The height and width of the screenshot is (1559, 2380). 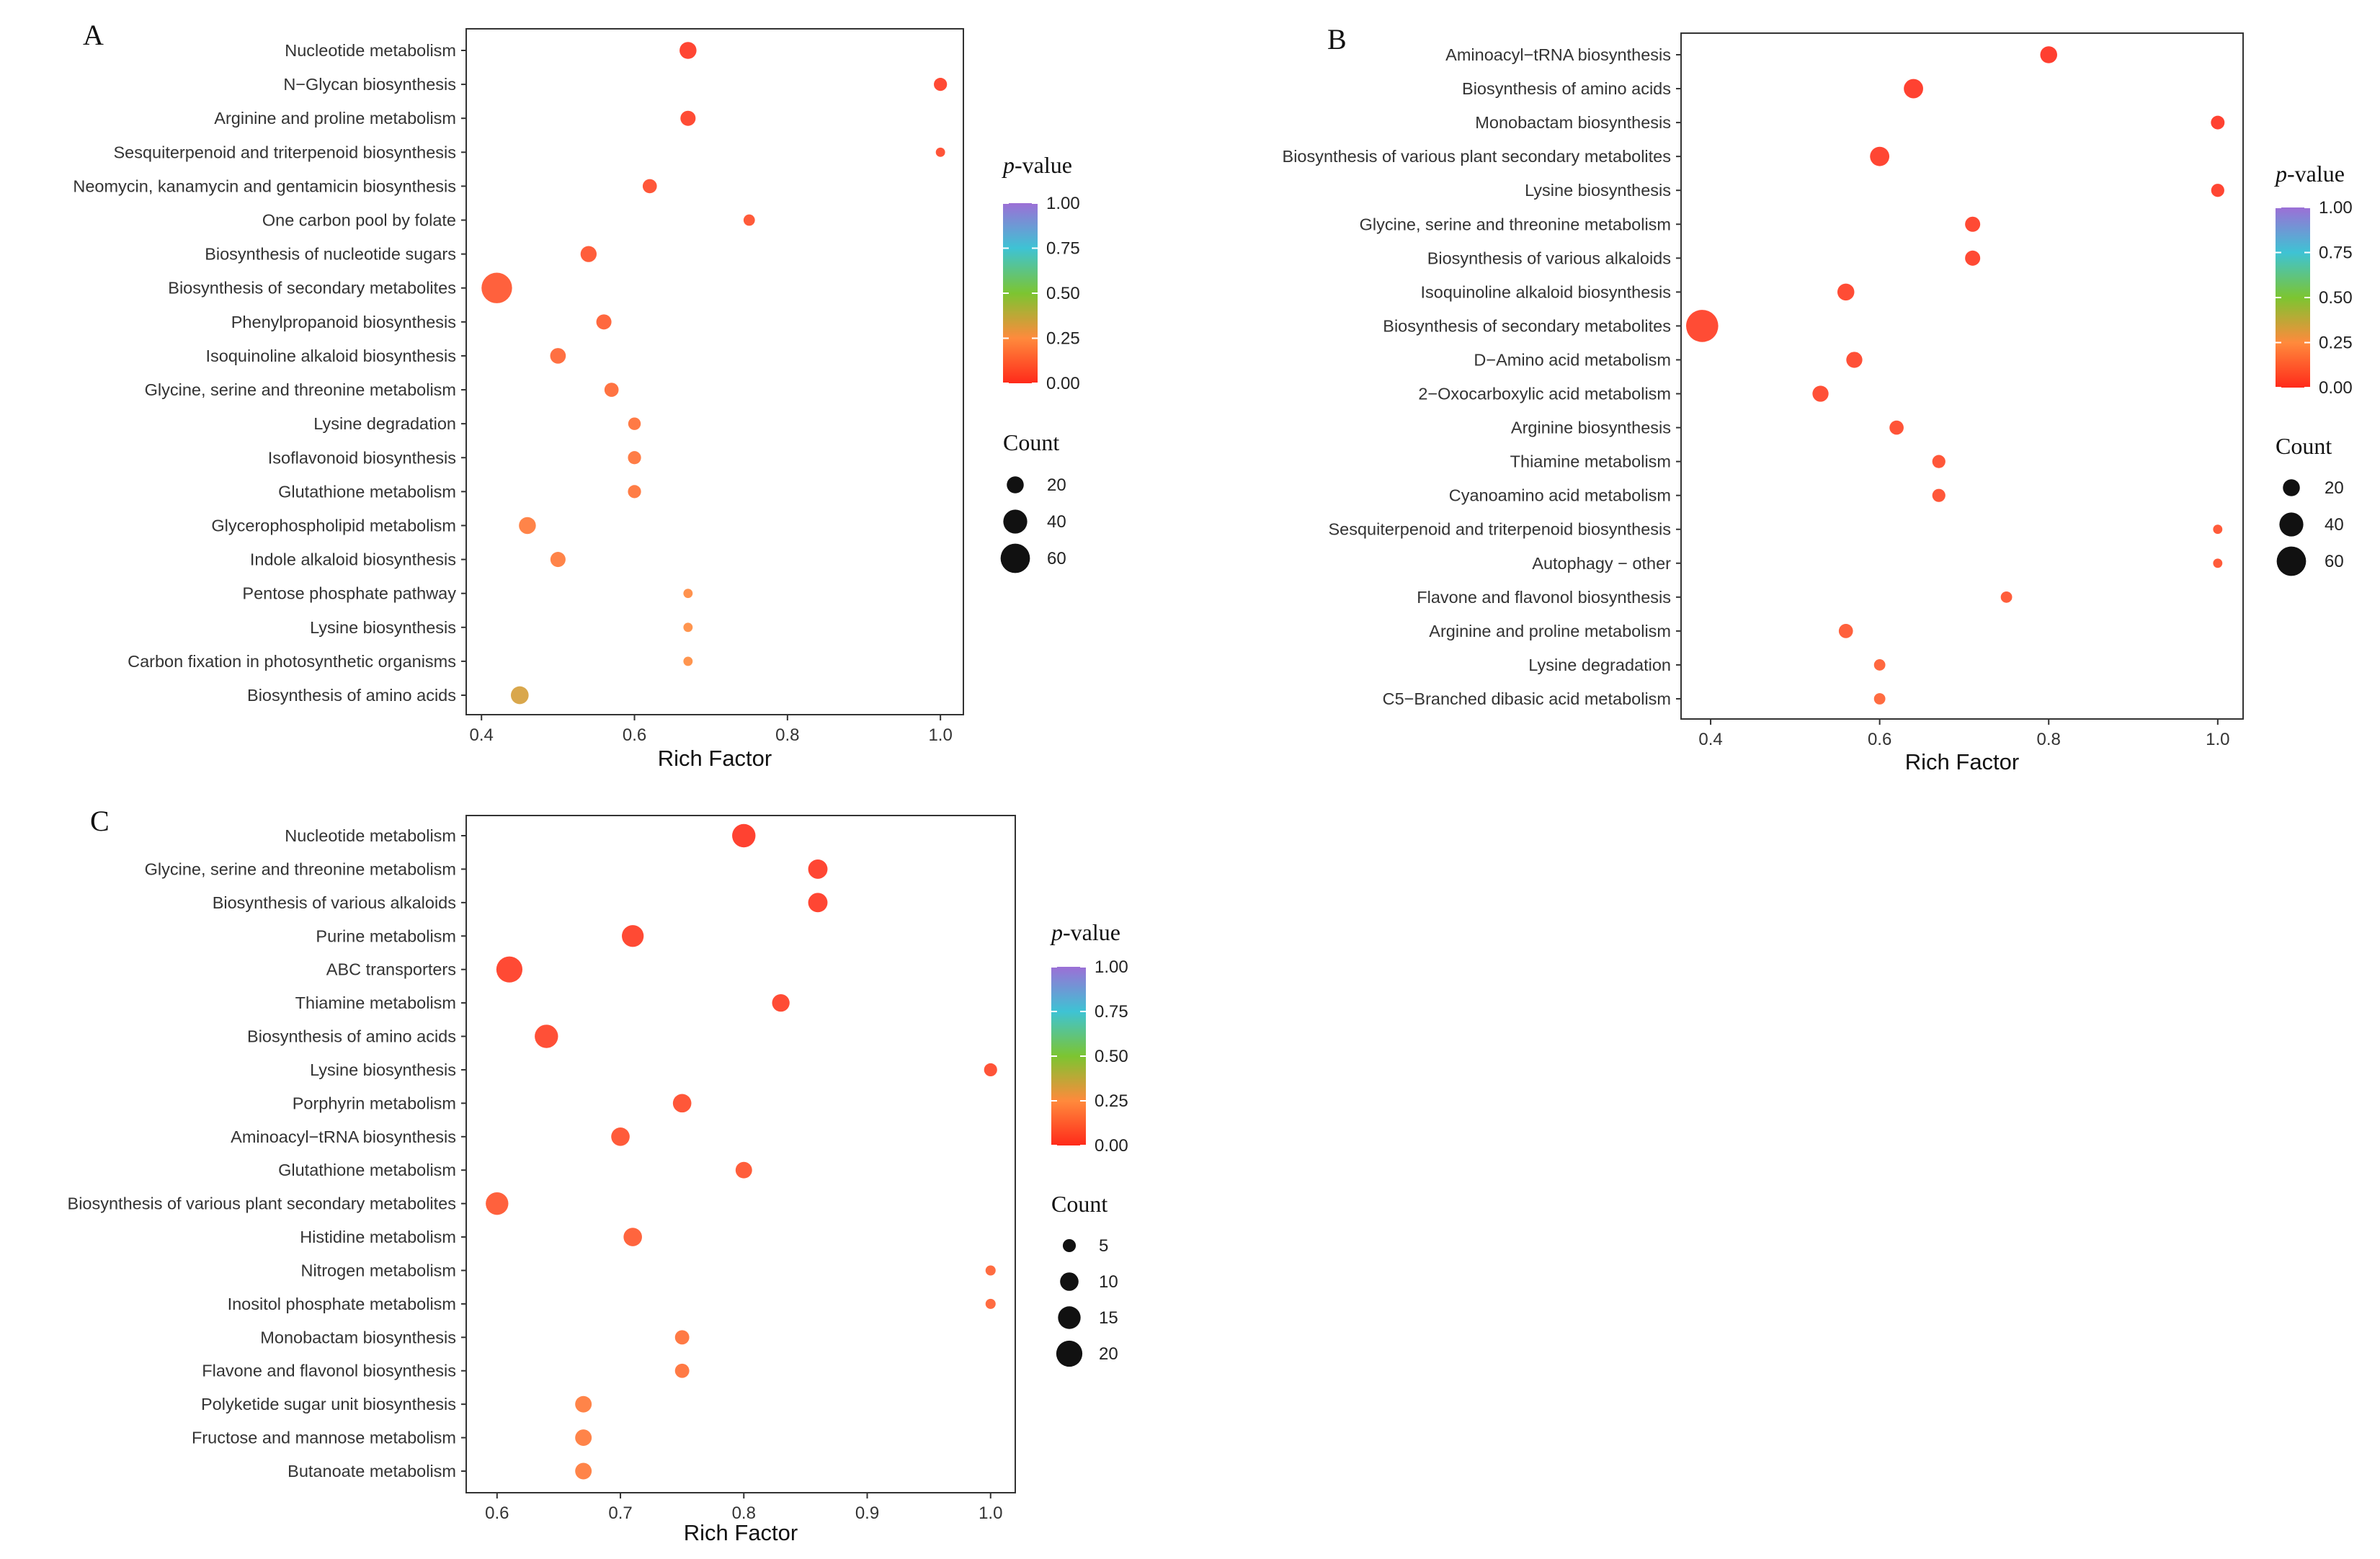 What do you see at coordinates (711, 730) in the screenshot?
I see `x-axis-a: 0.4 0.6 0.8 1.0` at bounding box center [711, 730].